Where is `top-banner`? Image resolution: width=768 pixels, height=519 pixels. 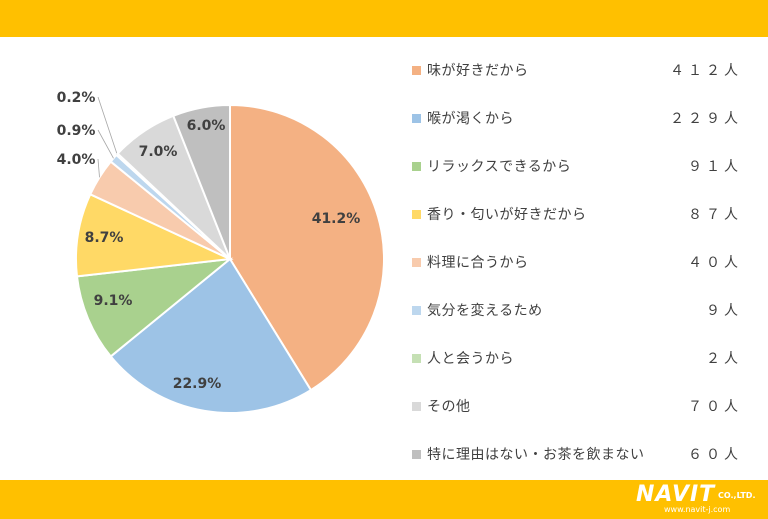 top-banner is located at coordinates (384, 18).